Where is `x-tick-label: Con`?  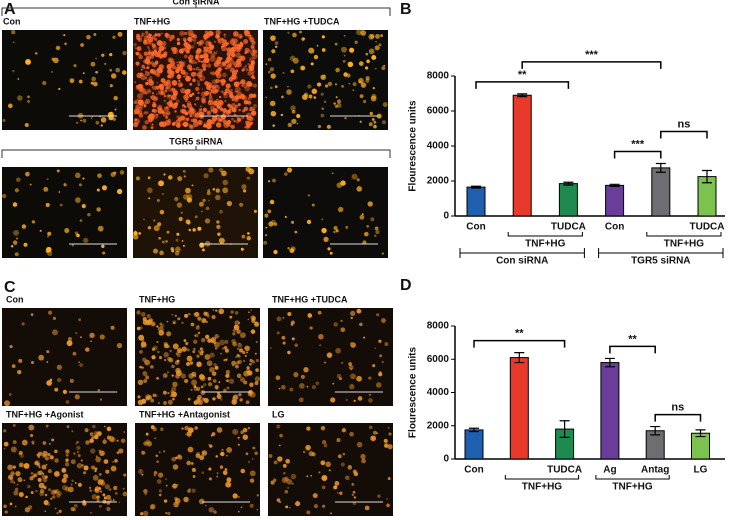 x-tick-label: Con is located at coordinates (475, 227).